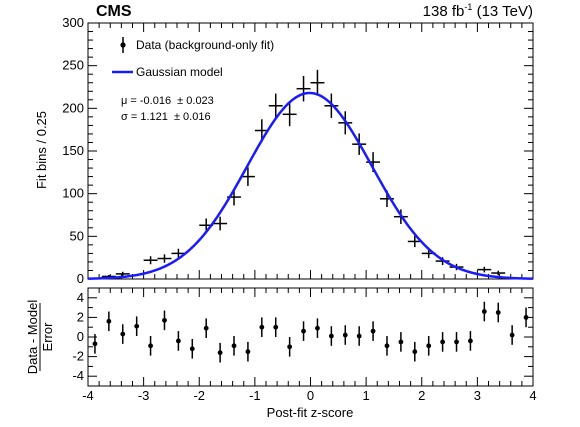 The width and height of the screenshot is (580, 427). What do you see at coordinates (255, 395) in the screenshot?
I see `x-tick-label: -1` at bounding box center [255, 395].